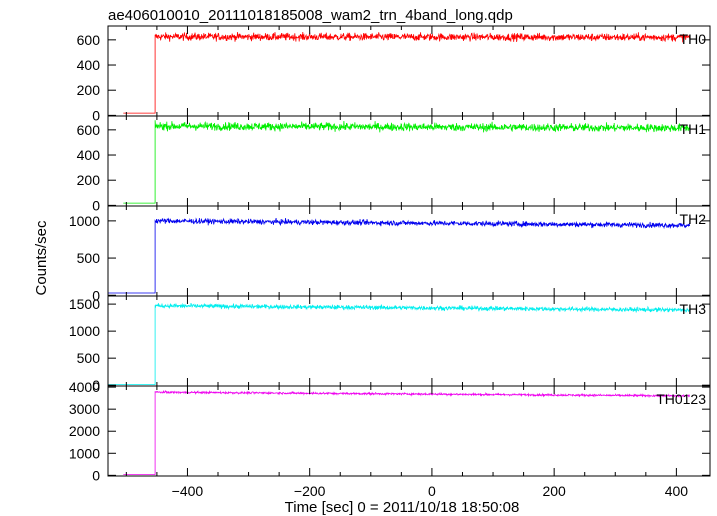 This screenshot has height=516, width=717. What do you see at coordinates (693, 309) in the screenshot?
I see `series-label: TH3` at bounding box center [693, 309].